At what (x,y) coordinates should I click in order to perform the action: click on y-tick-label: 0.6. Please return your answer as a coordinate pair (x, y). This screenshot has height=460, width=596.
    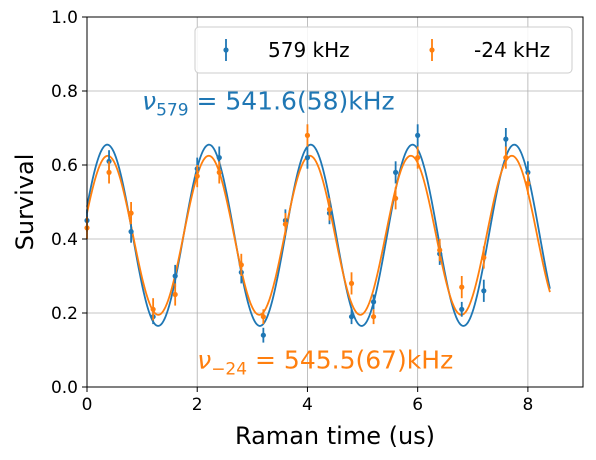
    Looking at the image, I should click on (64, 166).